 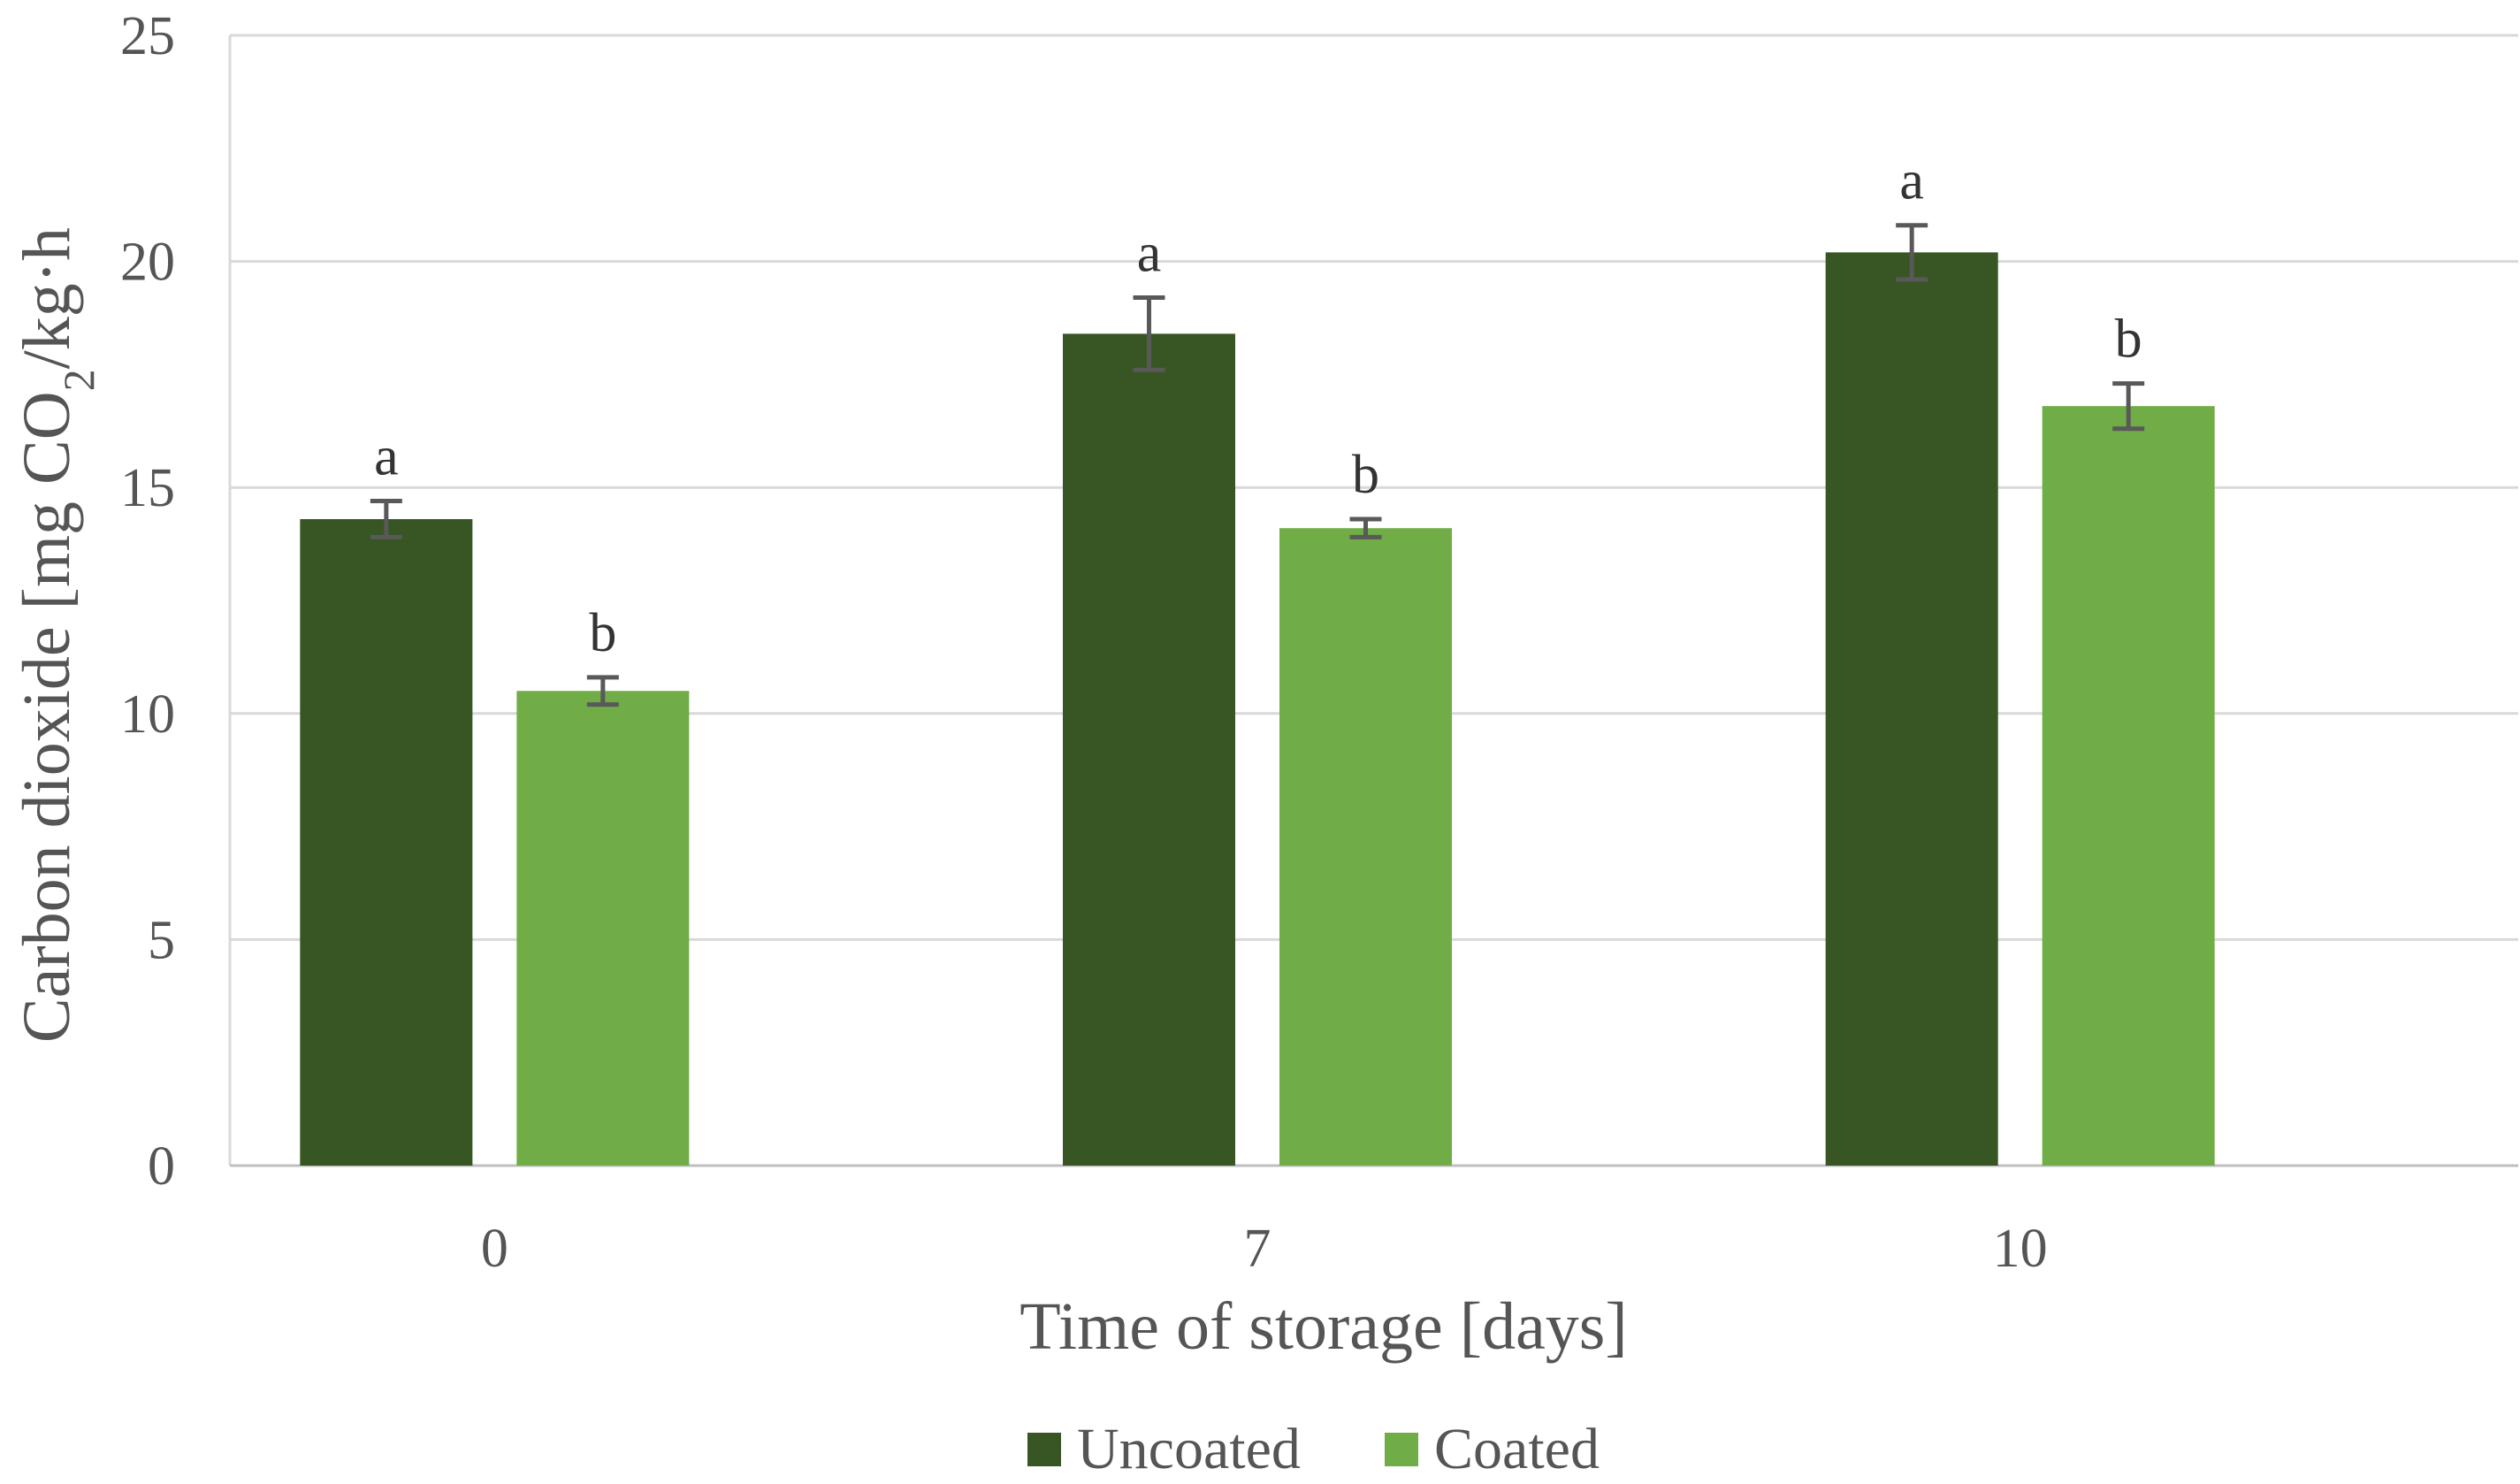 What do you see at coordinates (1313, 1449) in the screenshot?
I see `legend: Uncoated Coated` at bounding box center [1313, 1449].